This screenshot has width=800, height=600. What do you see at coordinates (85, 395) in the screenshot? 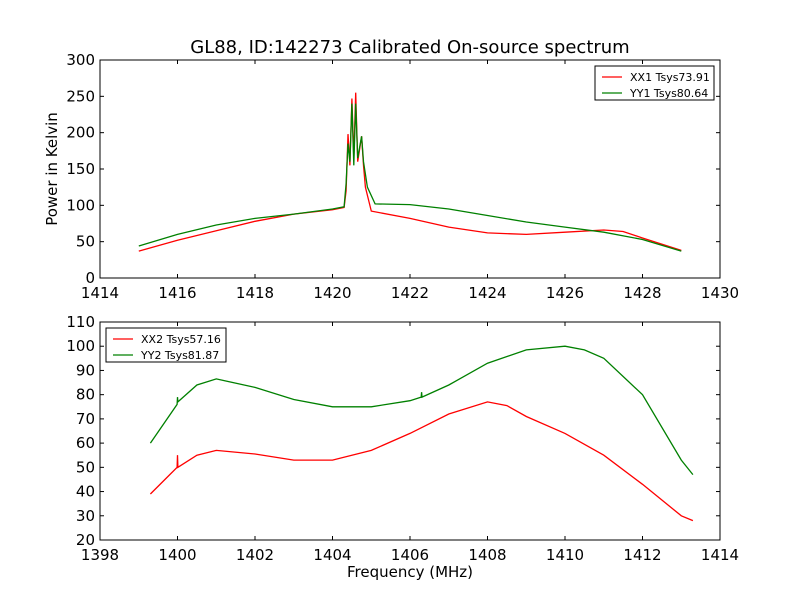
I see `y-tick-label: 80` at bounding box center [85, 395].